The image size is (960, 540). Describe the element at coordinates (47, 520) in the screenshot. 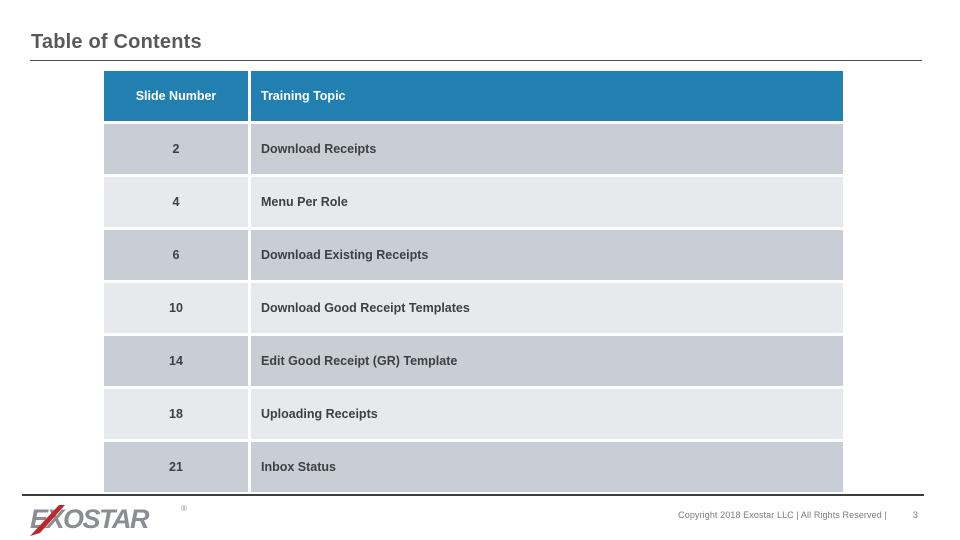

I see `logo-swoosh-icon` at that location.